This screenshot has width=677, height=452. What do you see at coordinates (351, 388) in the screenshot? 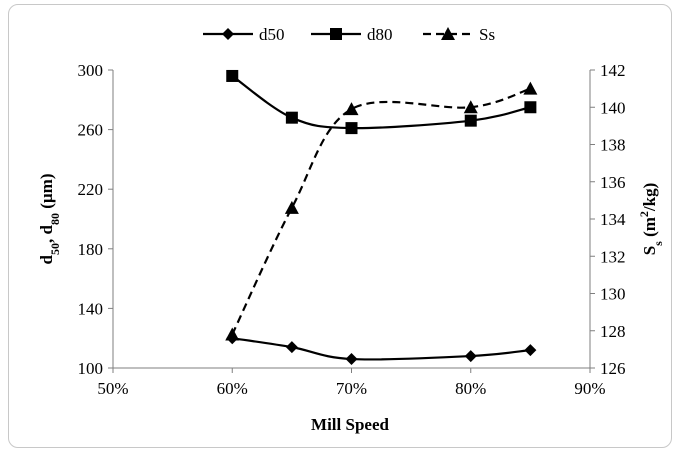
I see `x-tick-label: 70%` at bounding box center [351, 388].